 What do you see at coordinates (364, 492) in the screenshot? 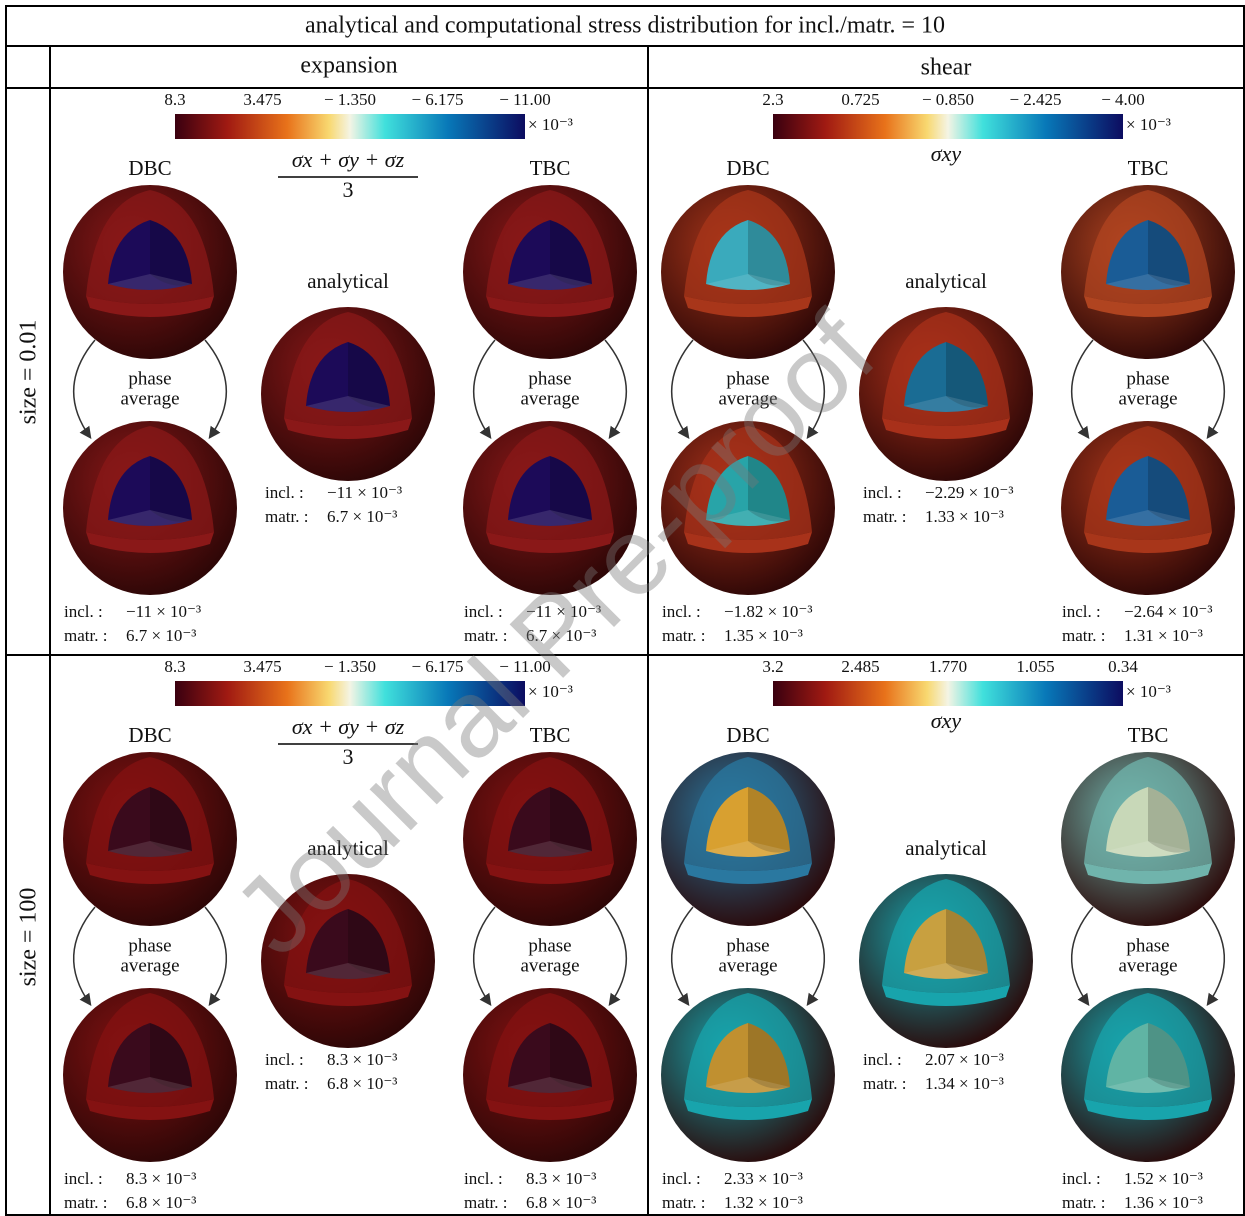
I see `incl-value: −11 × 10⁻³` at bounding box center [364, 492].